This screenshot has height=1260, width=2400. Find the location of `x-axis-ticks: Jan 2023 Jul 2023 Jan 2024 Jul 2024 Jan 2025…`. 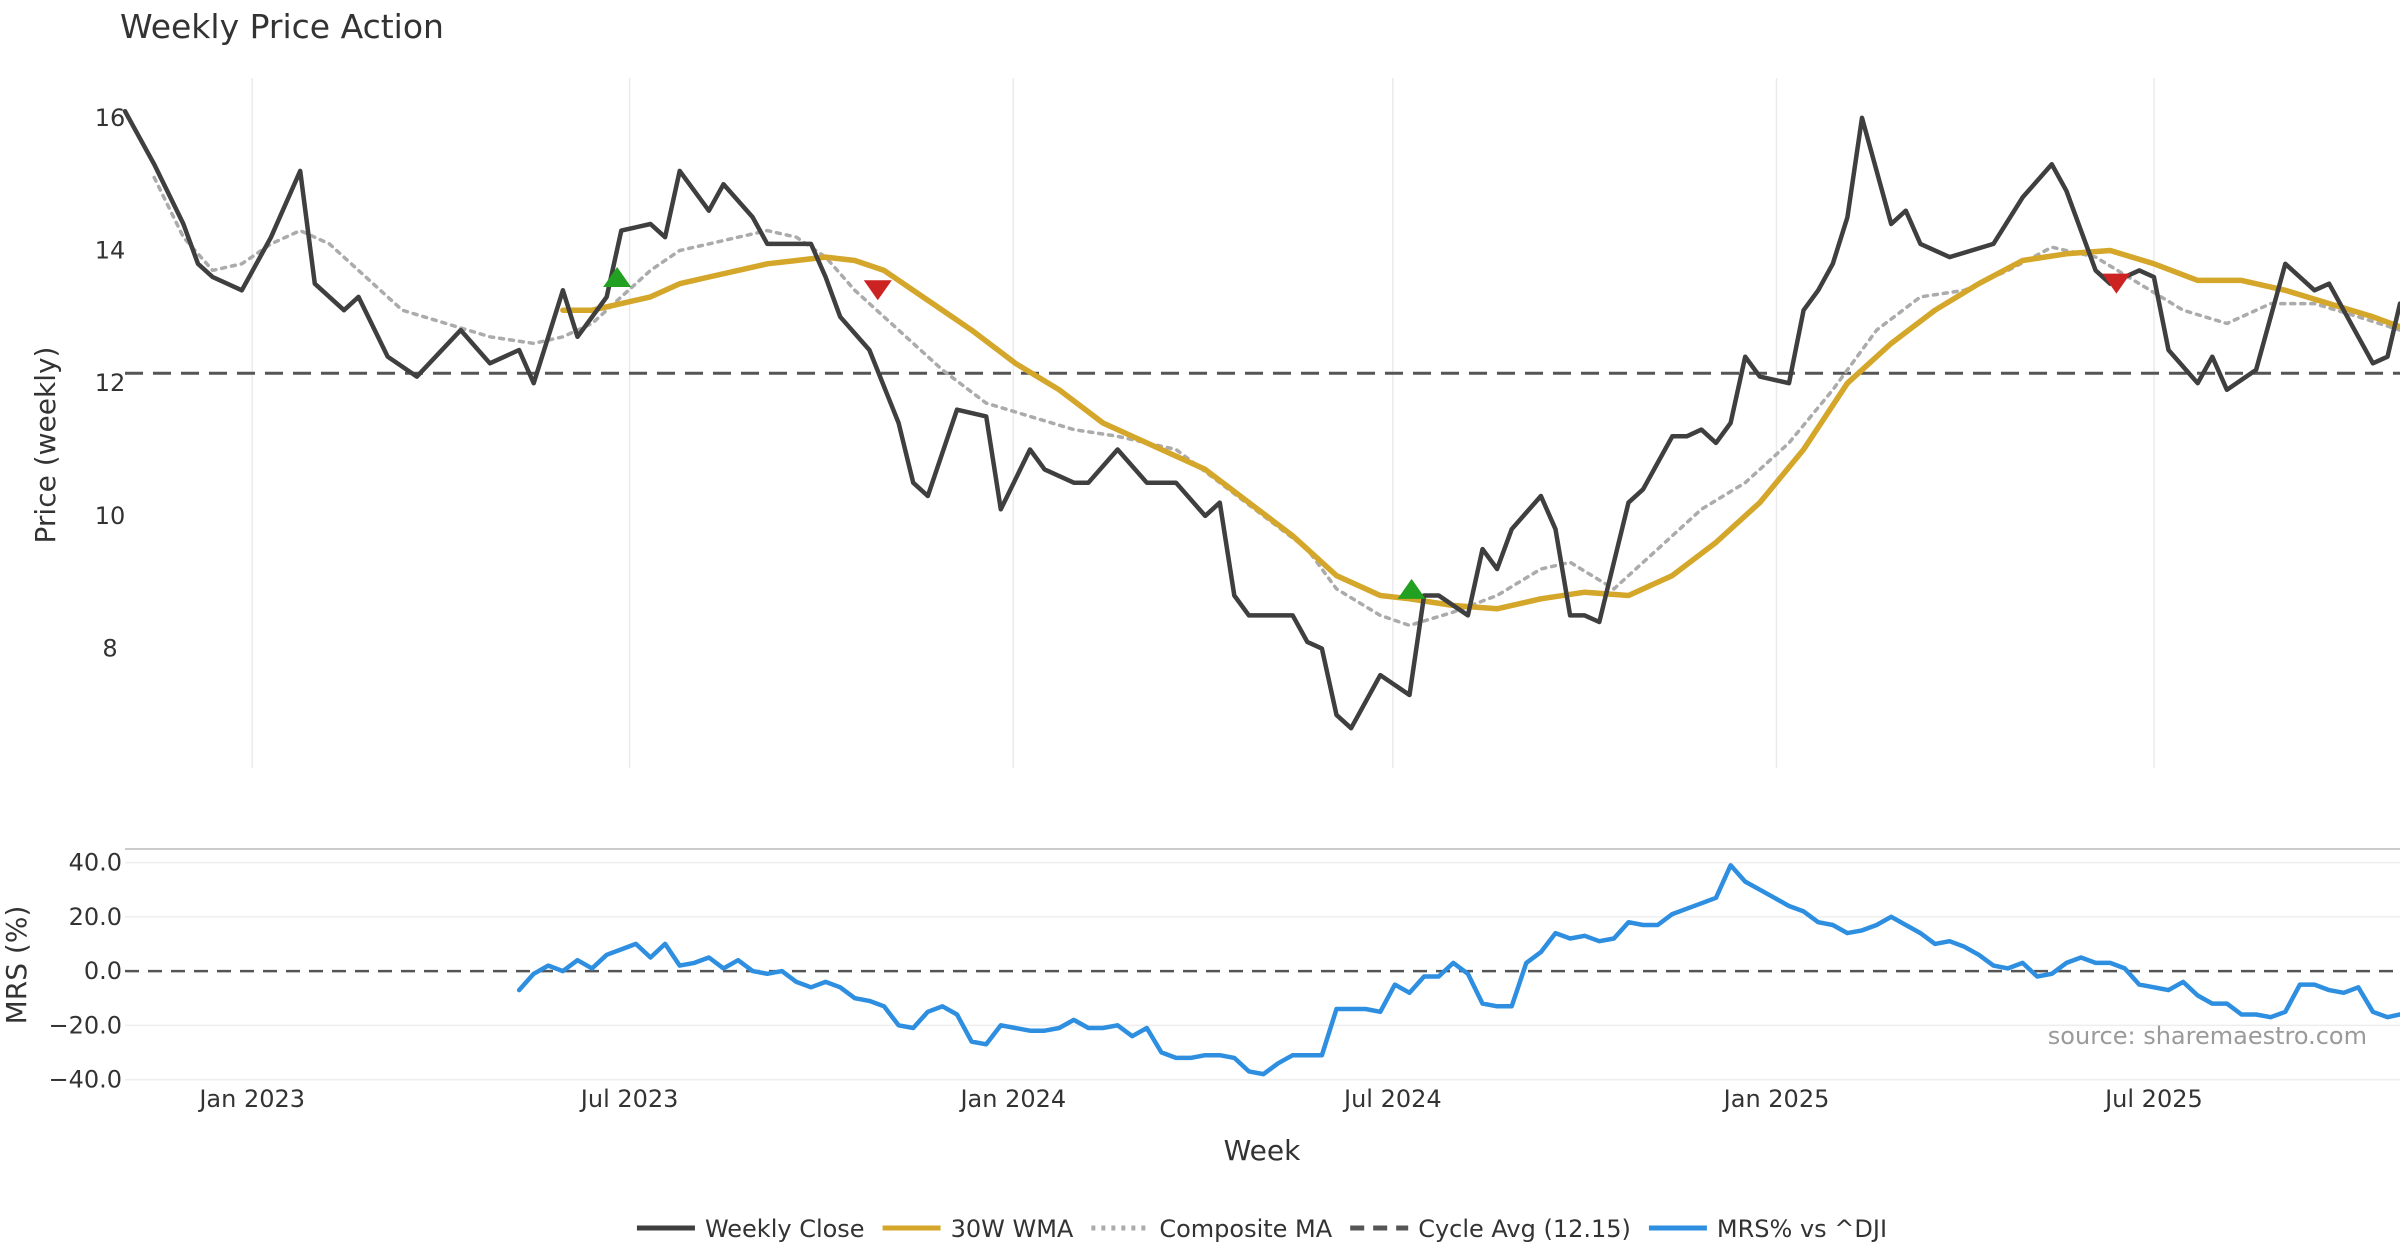

x-axis-ticks: Jan 2023 Jul 2023 Jan 2024 Jul 2024 Jan 2025… is located at coordinates (1199, 1099).